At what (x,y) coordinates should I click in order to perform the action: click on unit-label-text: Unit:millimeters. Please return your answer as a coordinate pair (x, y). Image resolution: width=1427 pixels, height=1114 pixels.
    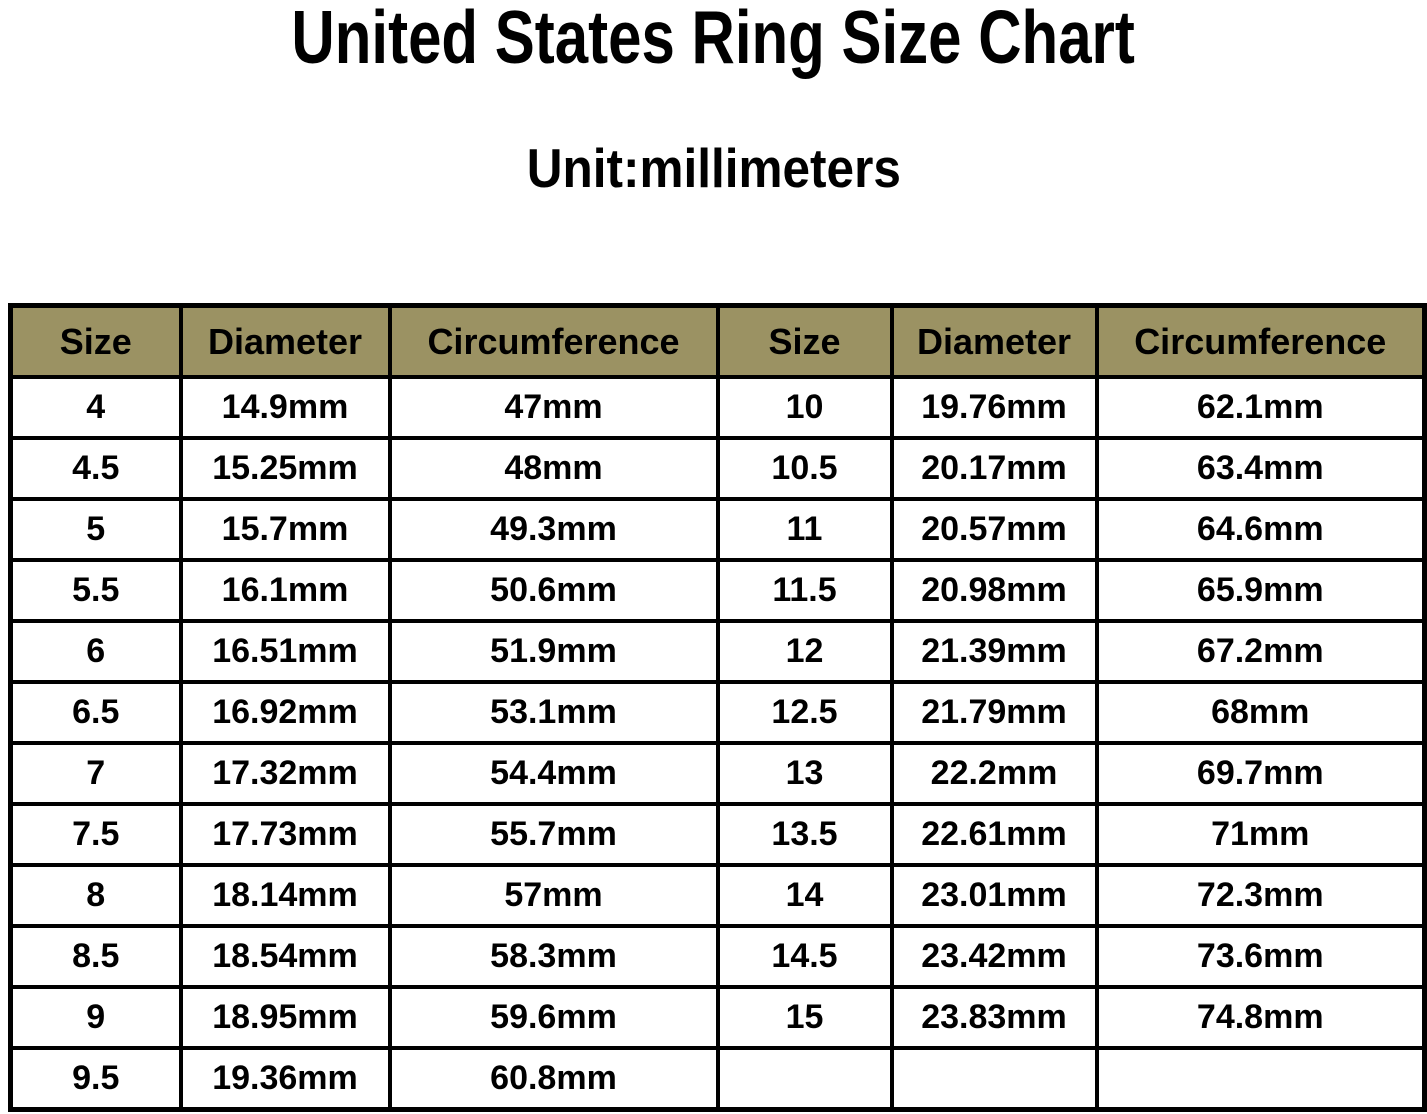
    Looking at the image, I should click on (713, 168).